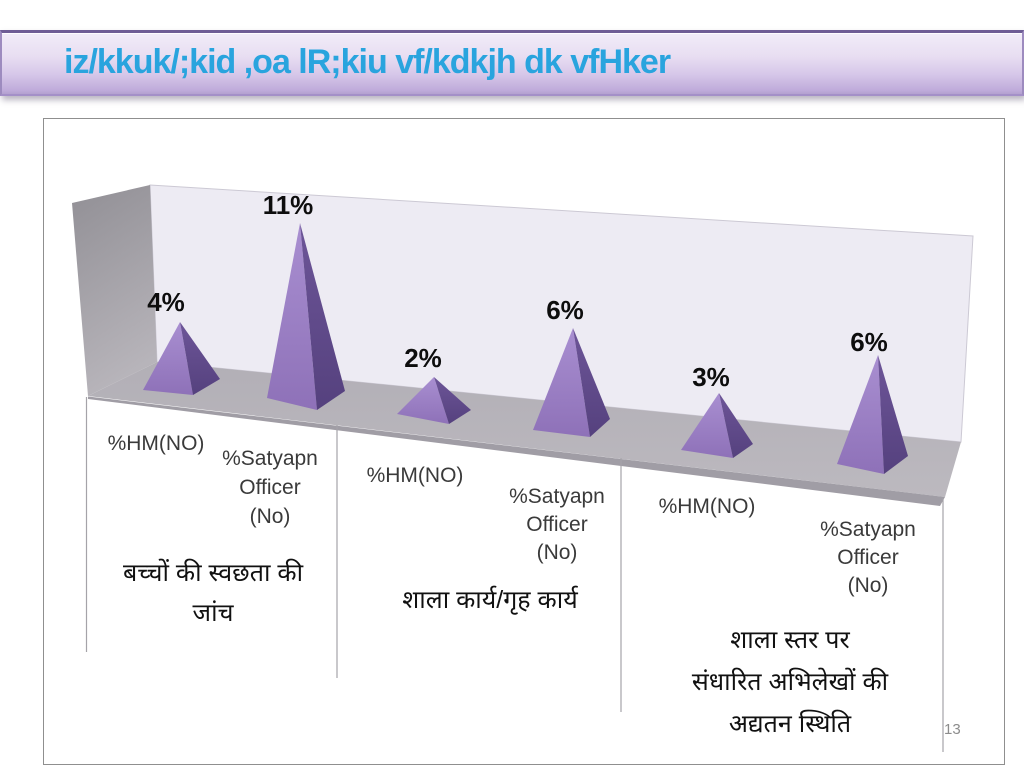  What do you see at coordinates (790, 681) in the screenshot?
I see `category-title-3: संधारित अभिलेखों की` at bounding box center [790, 681].